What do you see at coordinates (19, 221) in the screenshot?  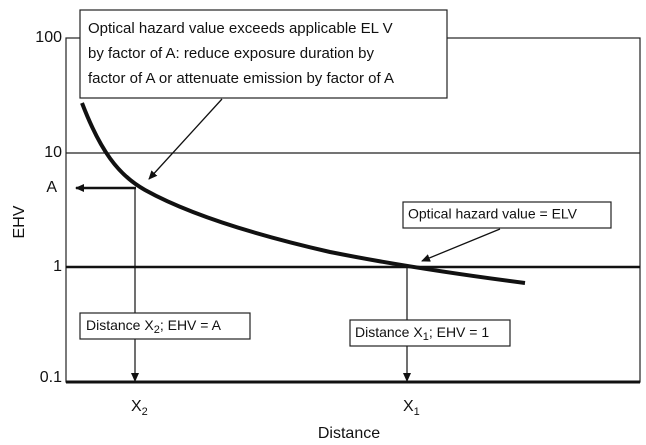 I see `y-axis-label: EHV` at bounding box center [19, 221].